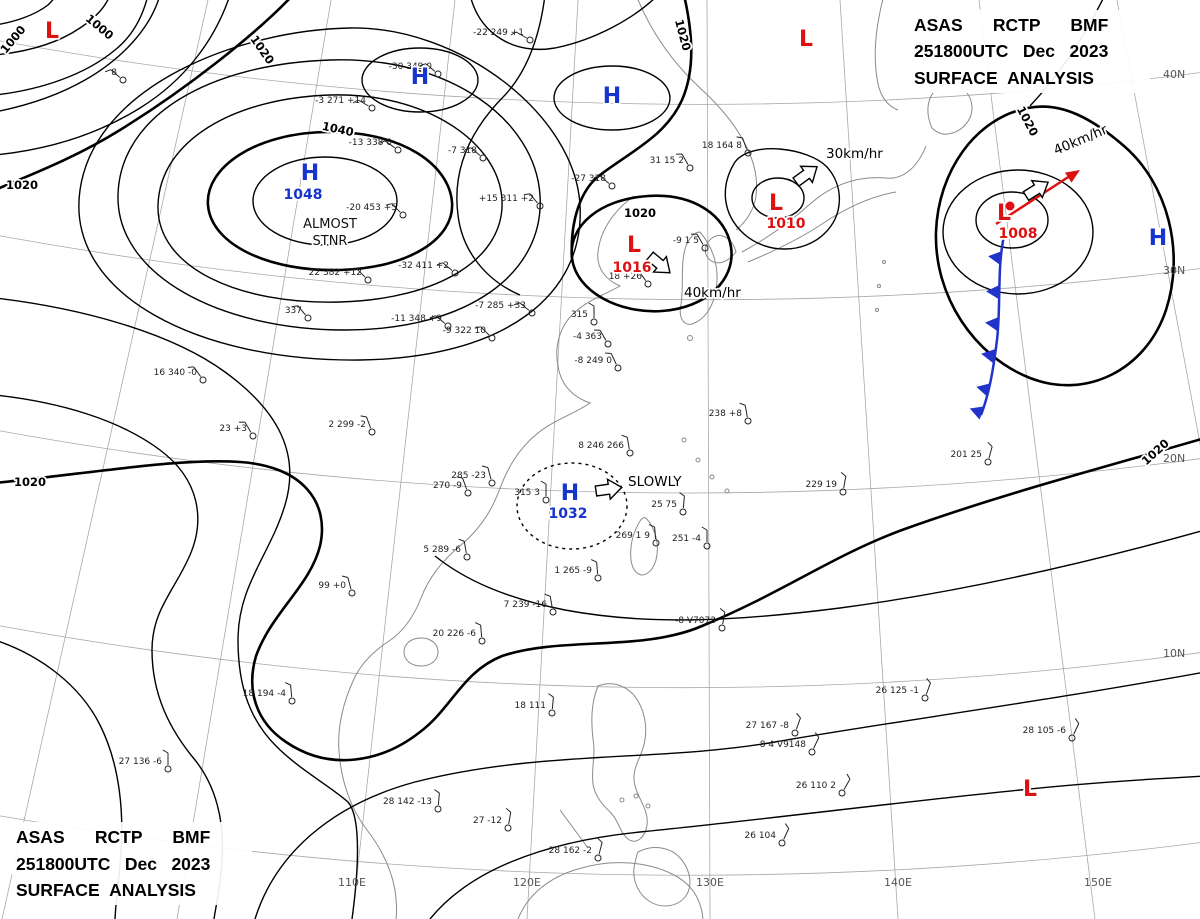 This screenshot has width=1200, height=919. I want to click on station-plot: 18 194 -4, so click(269, 693).